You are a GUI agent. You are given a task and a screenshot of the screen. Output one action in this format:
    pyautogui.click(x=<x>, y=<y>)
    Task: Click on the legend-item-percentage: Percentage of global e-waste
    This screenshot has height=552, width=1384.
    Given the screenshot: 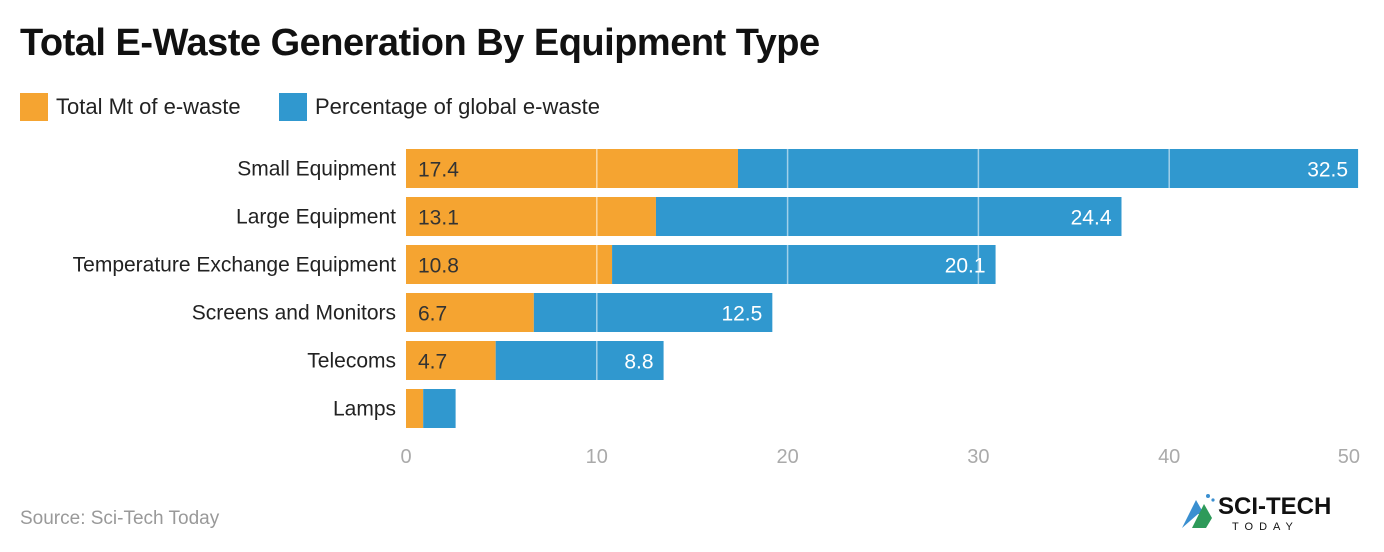 What is the action you would take?
    pyautogui.click(x=439, y=107)
    